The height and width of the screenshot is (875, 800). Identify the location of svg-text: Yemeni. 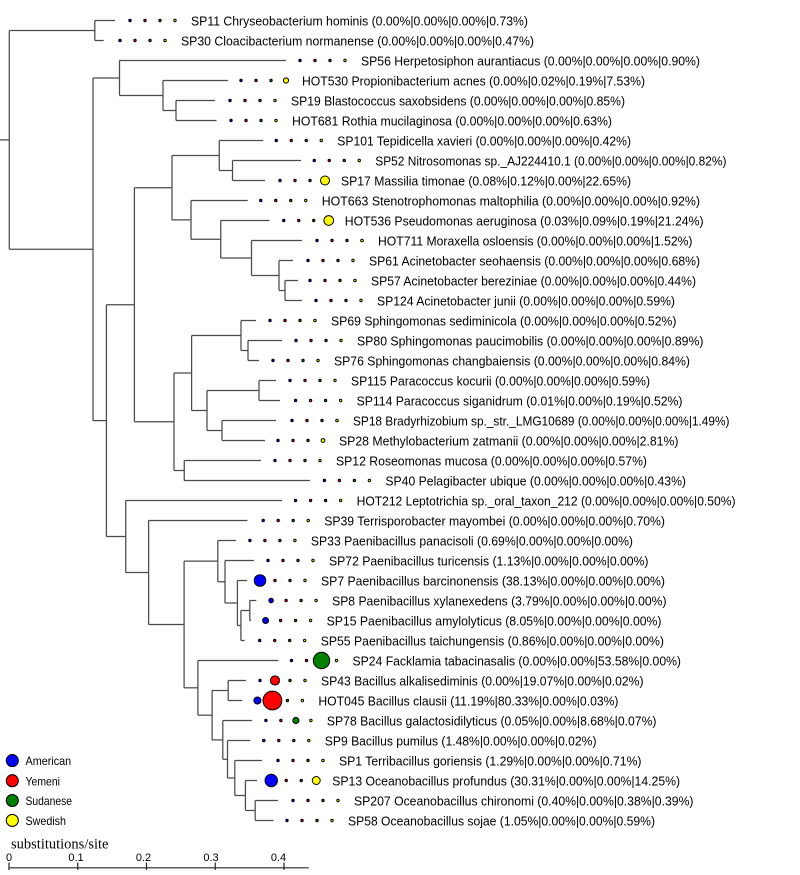
(43, 781).